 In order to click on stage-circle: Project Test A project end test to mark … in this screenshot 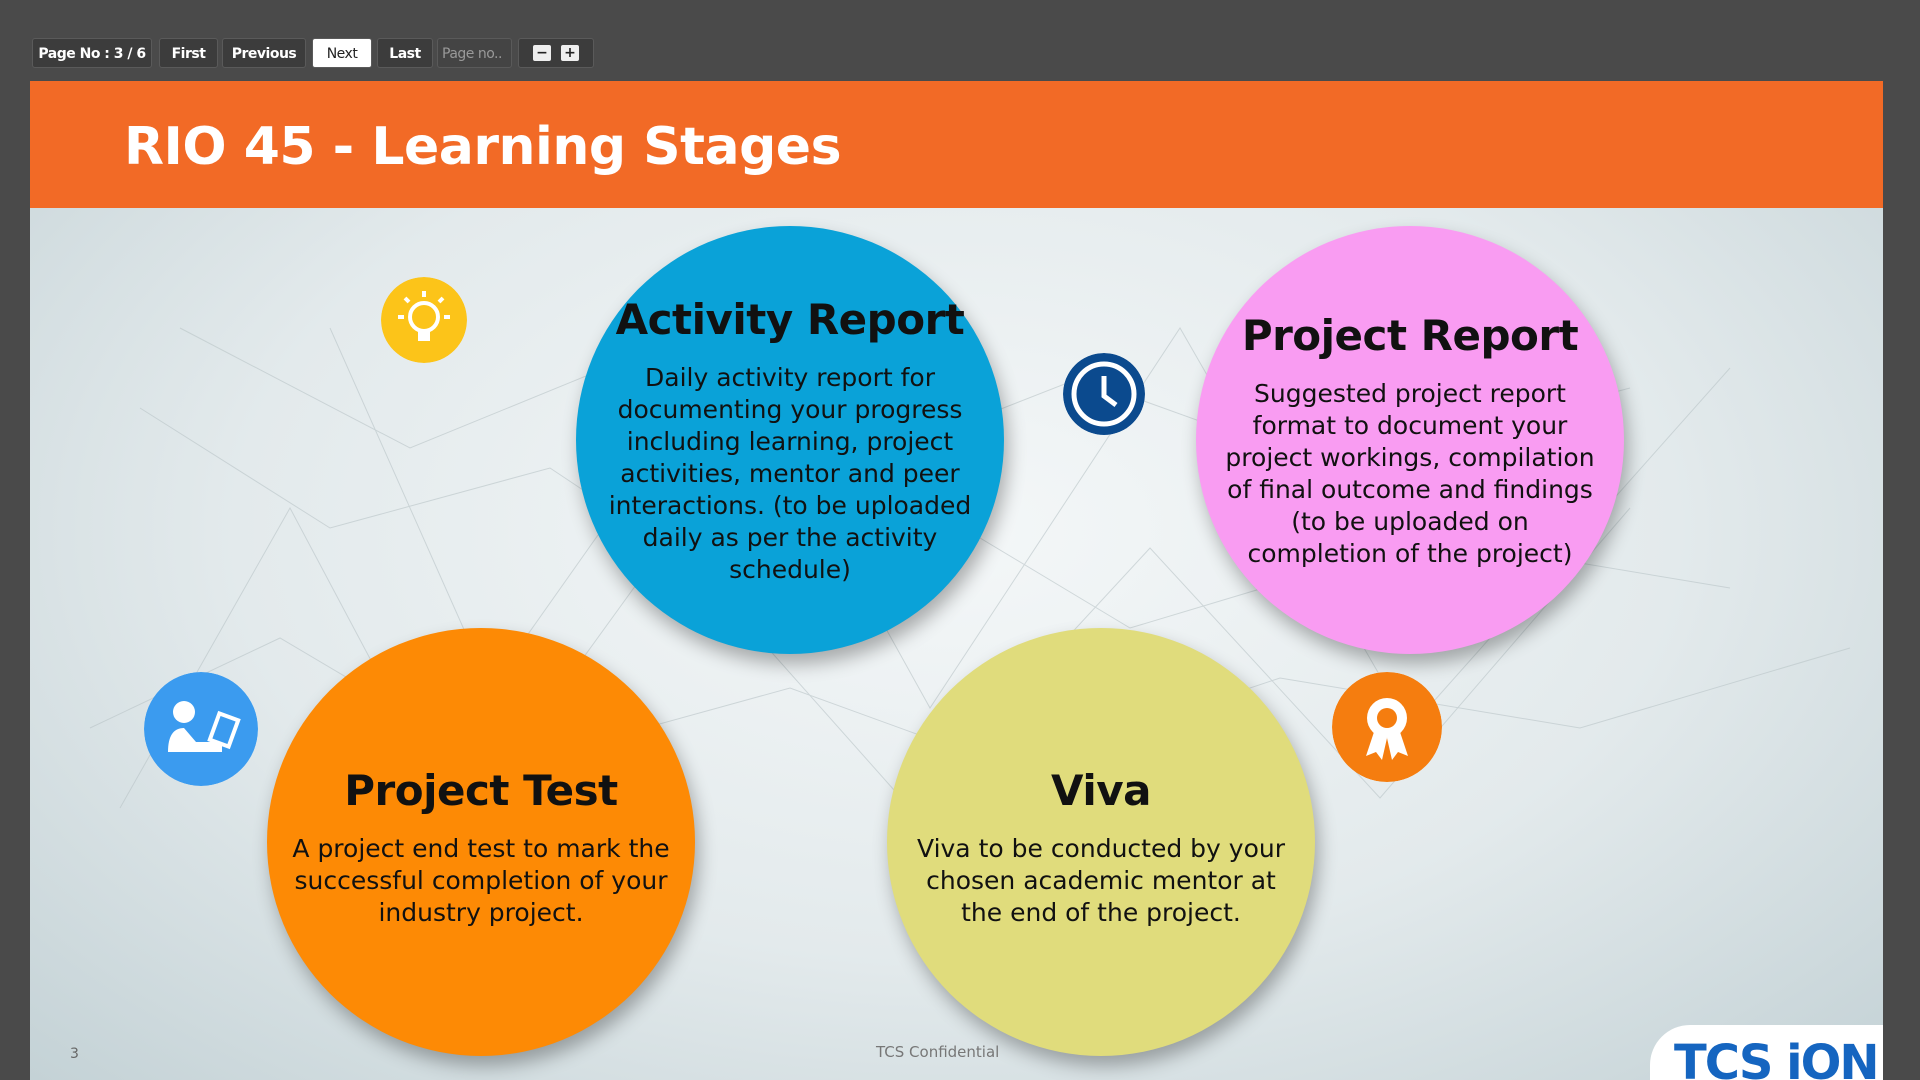, I will do `click(481, 842)`.